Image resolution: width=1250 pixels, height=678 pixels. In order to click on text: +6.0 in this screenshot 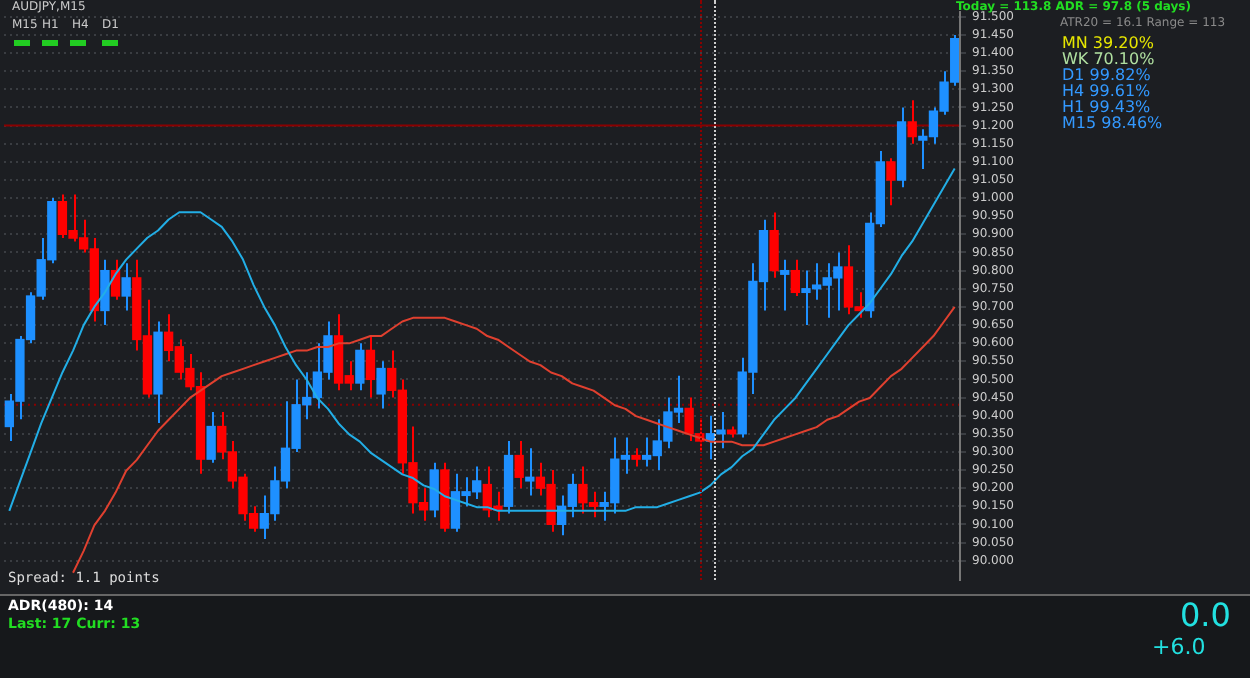, I will do `click(1179, 647)`.